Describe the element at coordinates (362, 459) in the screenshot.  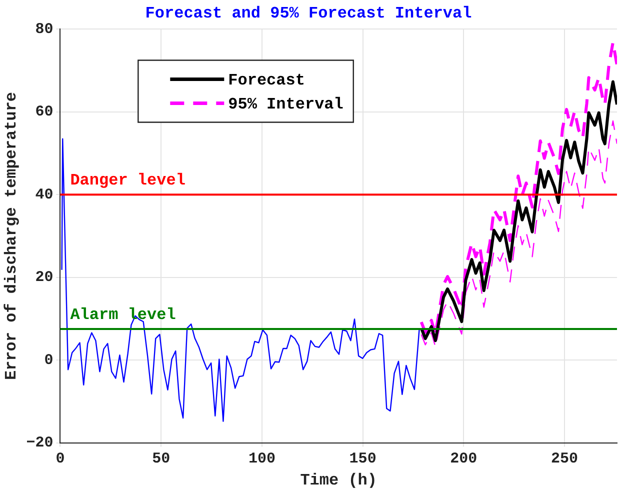
I see `x-tick-label: 150` at that location.